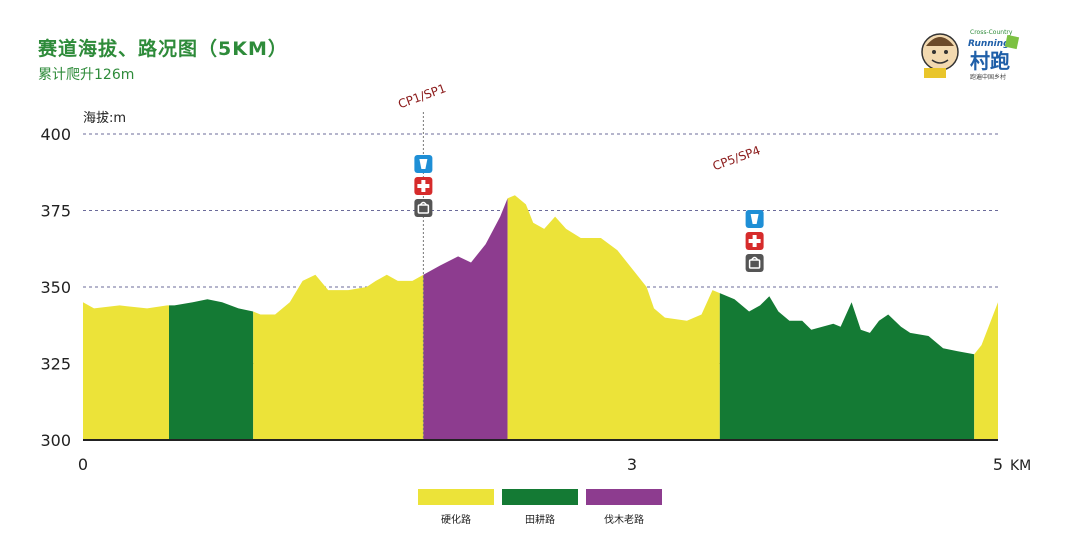  Describe the element at coordinates (988, 77) in the screenshot. I see `logo-text-sub: 跑遍中国乡村` at that location.